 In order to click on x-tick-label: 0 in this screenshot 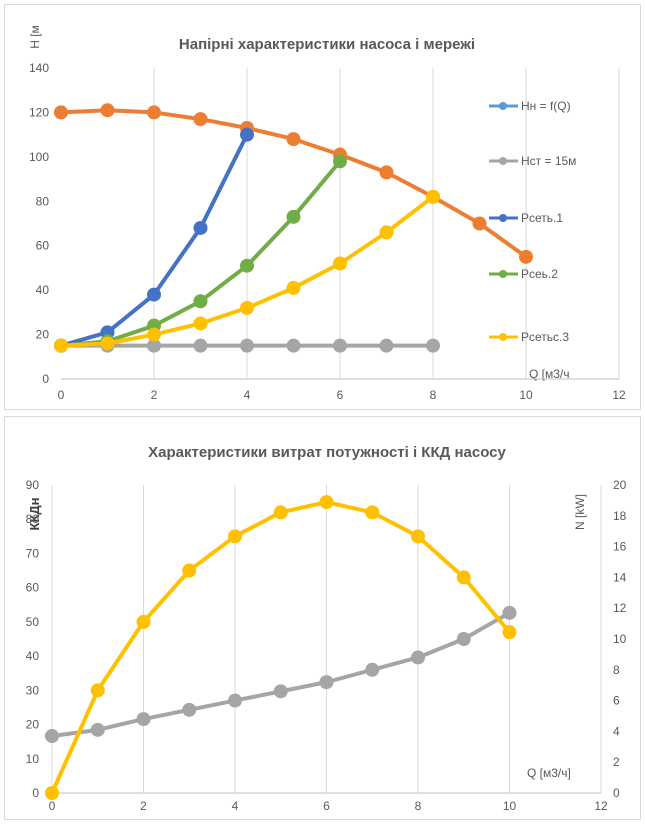, I will do `click(61, 395)`.